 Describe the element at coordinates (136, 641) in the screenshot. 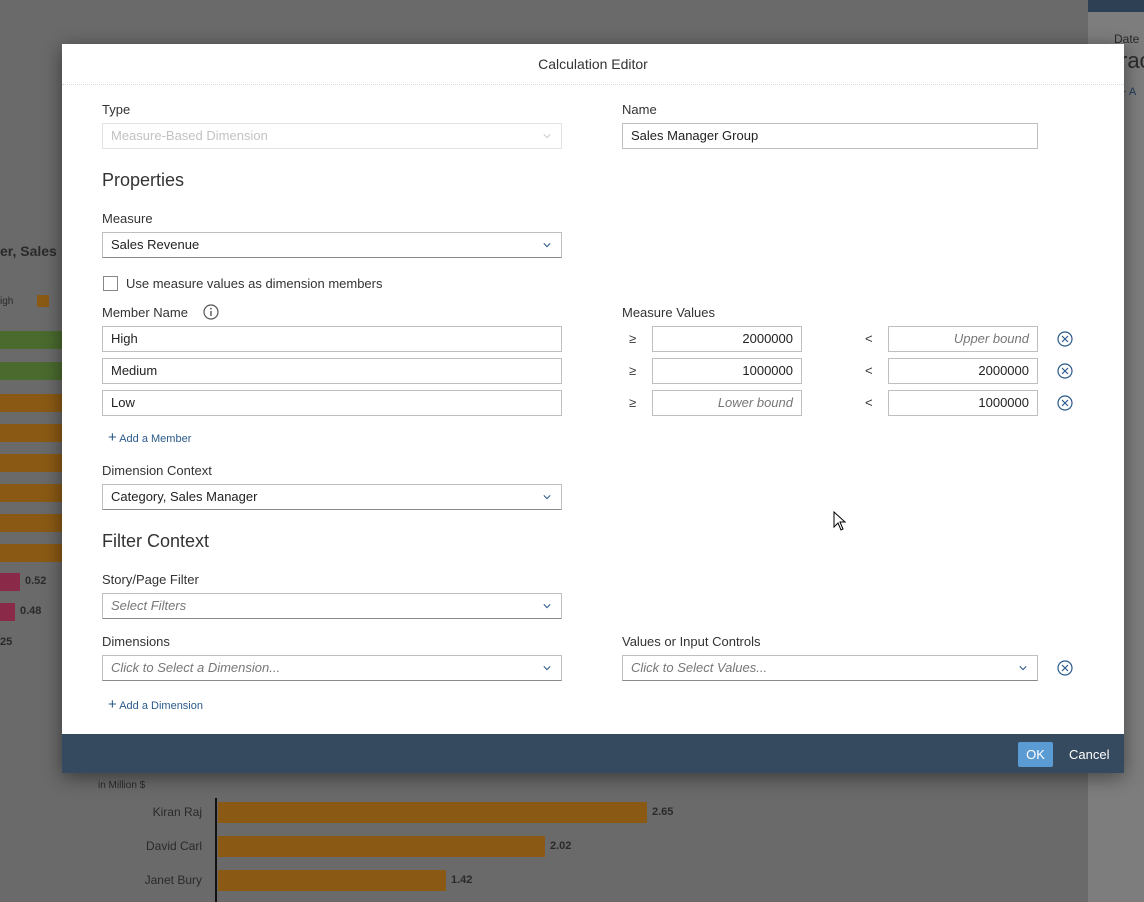

I see `dimensions-label: Dimensions` at that location.